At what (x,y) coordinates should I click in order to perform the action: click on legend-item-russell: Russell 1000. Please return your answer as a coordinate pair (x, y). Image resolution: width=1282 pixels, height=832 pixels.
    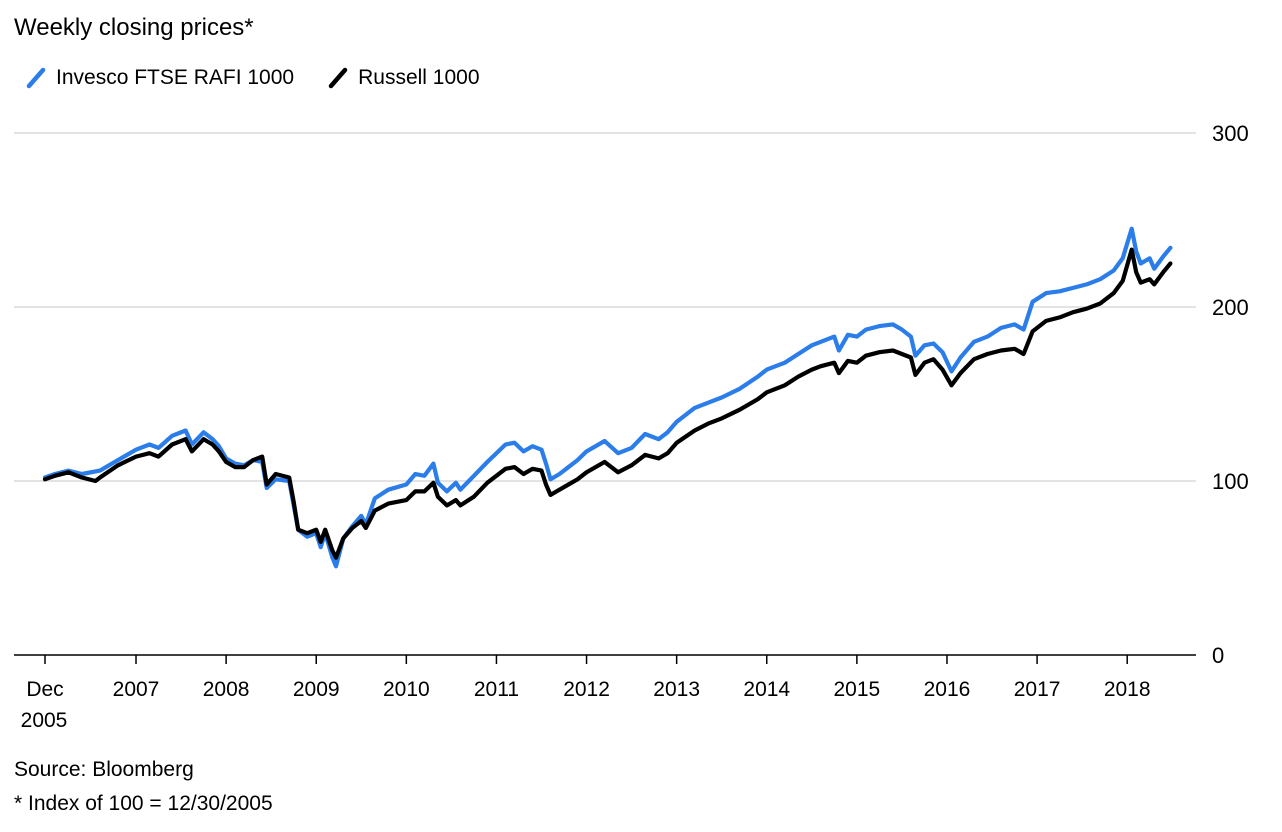
    Looking at the image, I should click on (404, 78).